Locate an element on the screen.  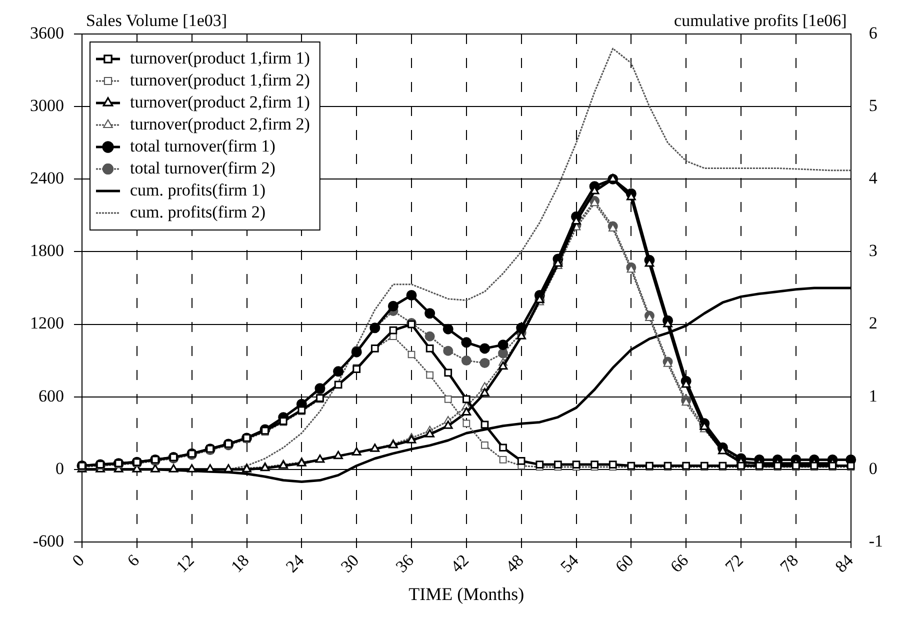
x-tick-label: 12 is located at coordinates (185, 563).